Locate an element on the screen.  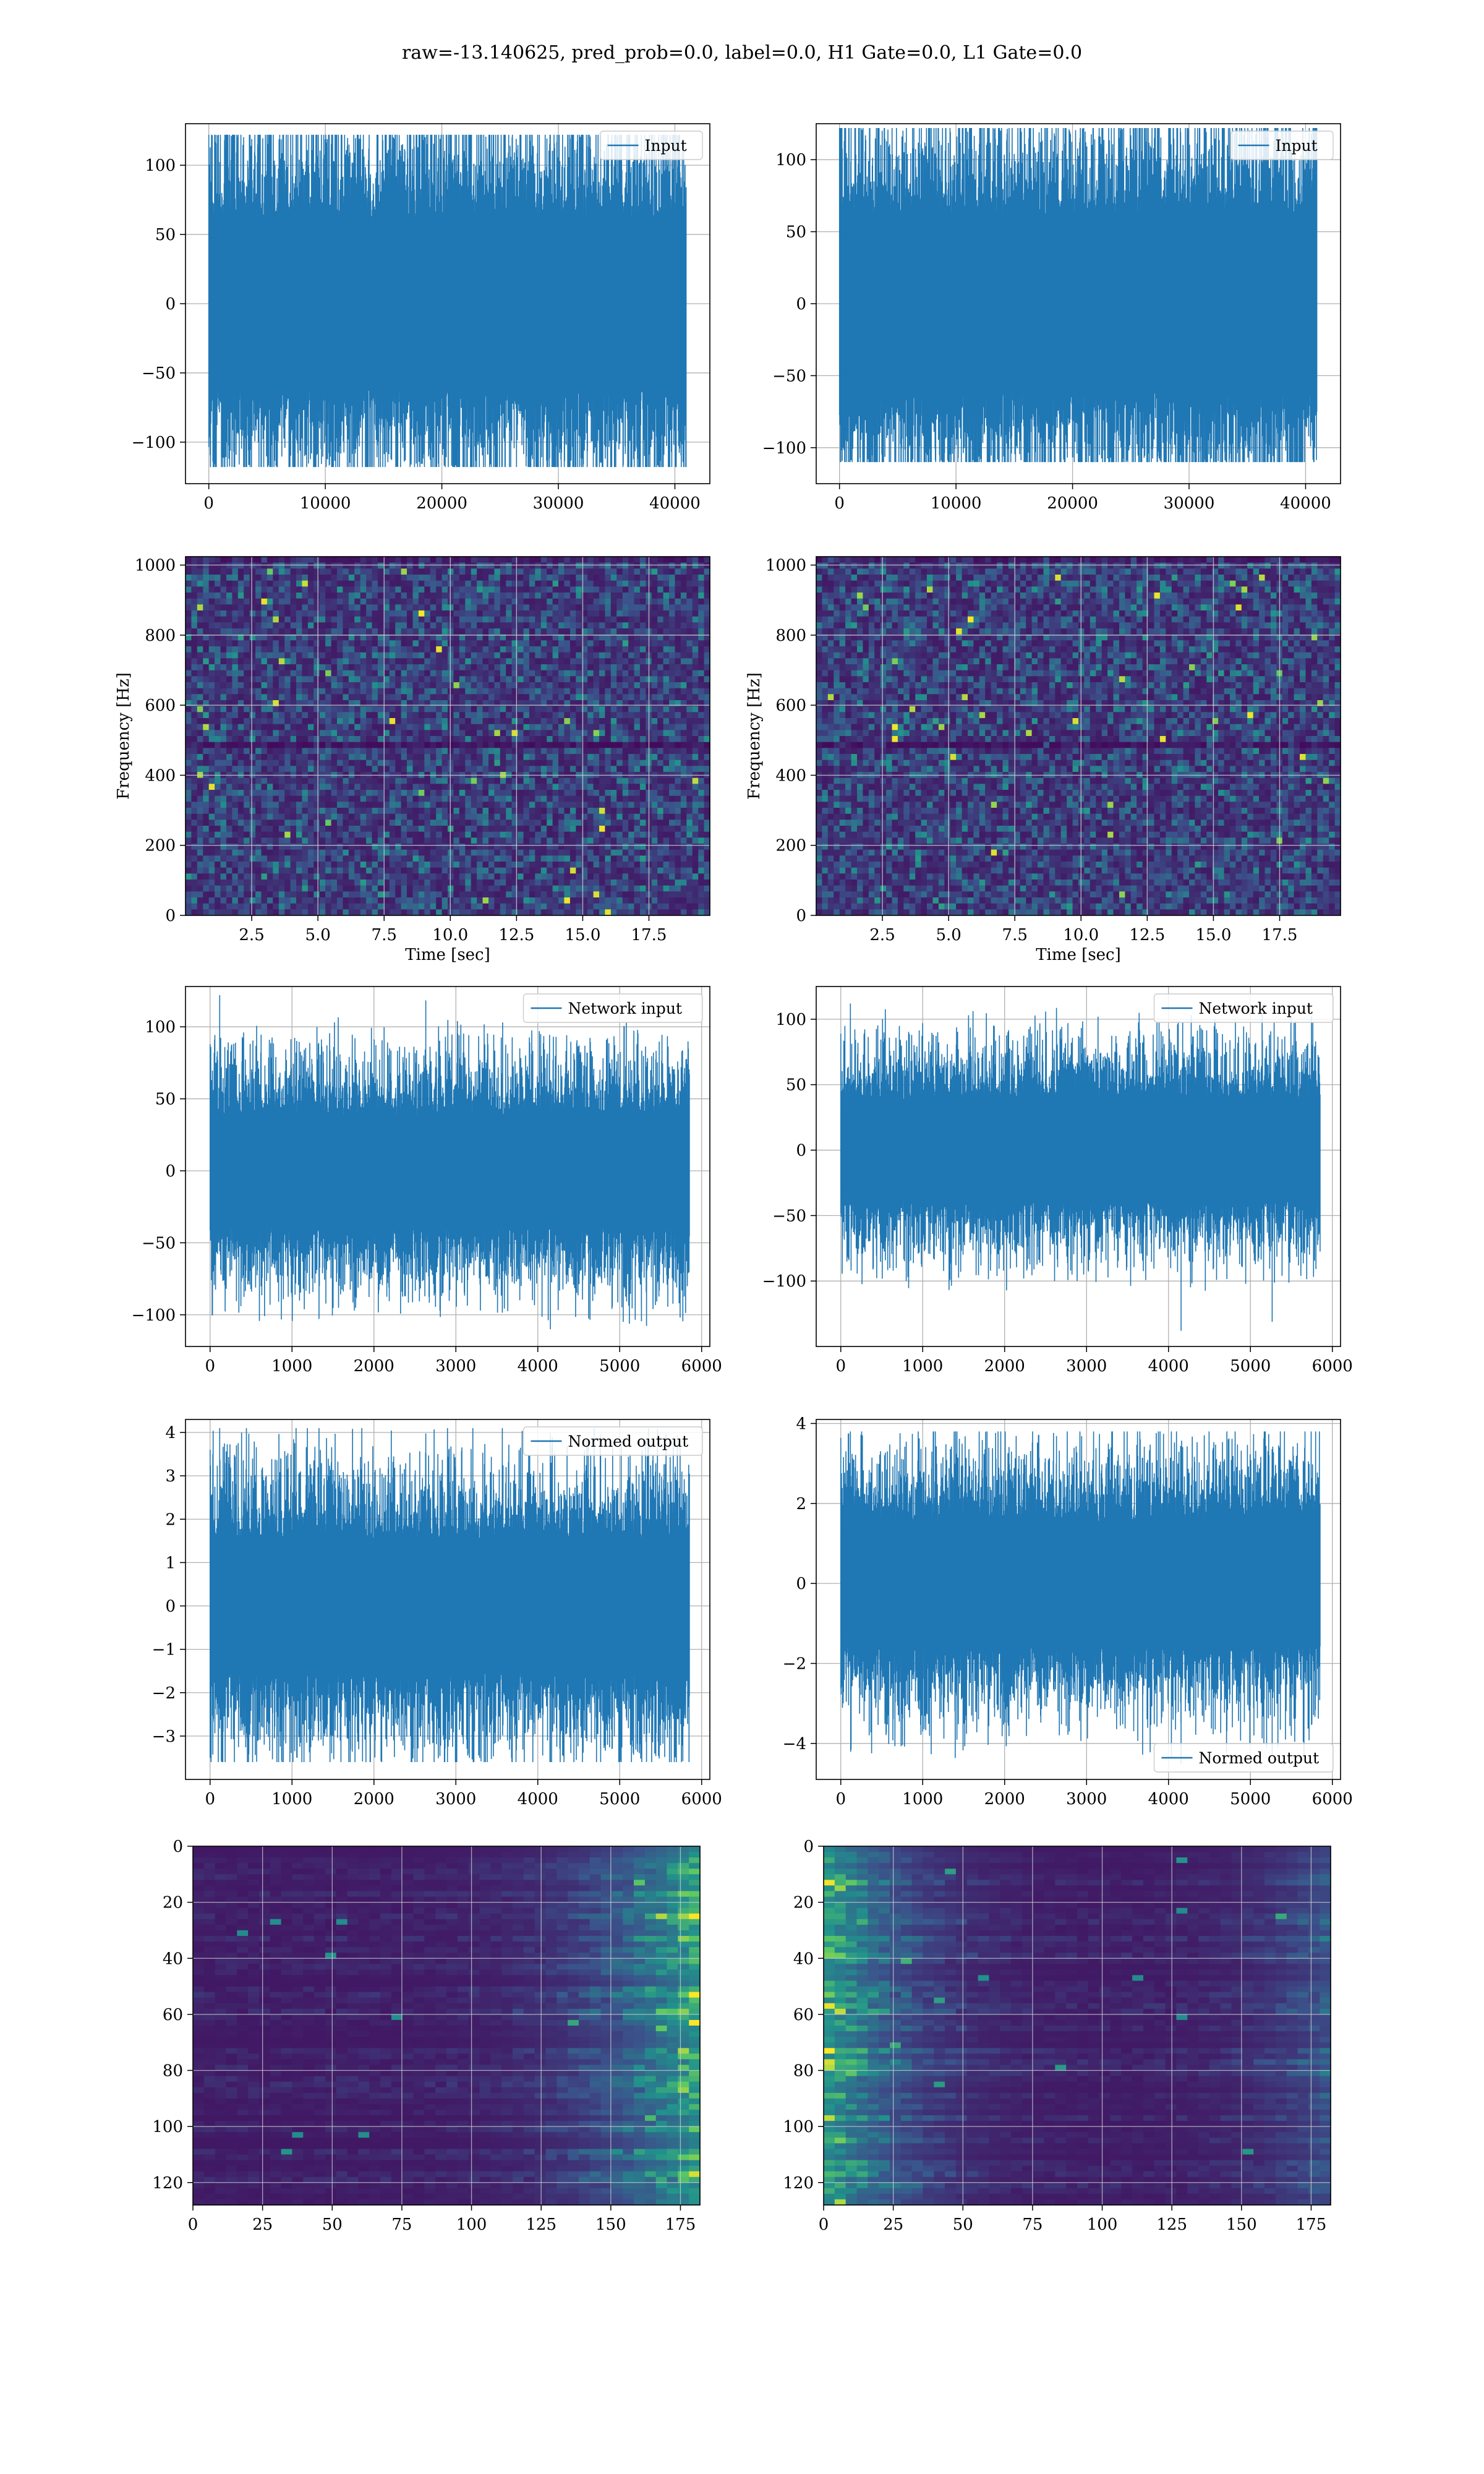
x-tick-label: 20000 is located at coordinates (441, 503).